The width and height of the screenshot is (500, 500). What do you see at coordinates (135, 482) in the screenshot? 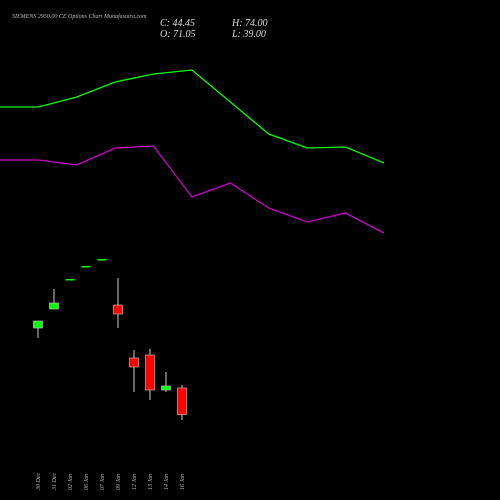
I see `x-tick-label: 12 Jan` at bounding box center [135, 482].